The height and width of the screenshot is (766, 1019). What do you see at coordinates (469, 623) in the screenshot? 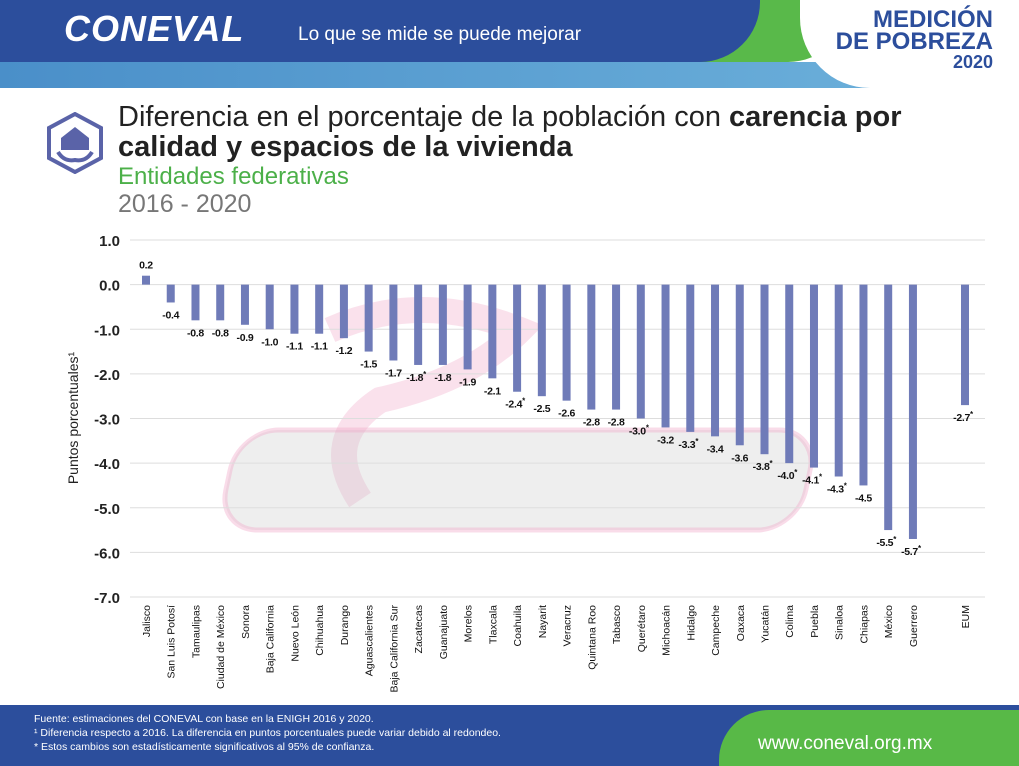
I see `x-tick-label: Morelos` at bounding box center [469, 623].